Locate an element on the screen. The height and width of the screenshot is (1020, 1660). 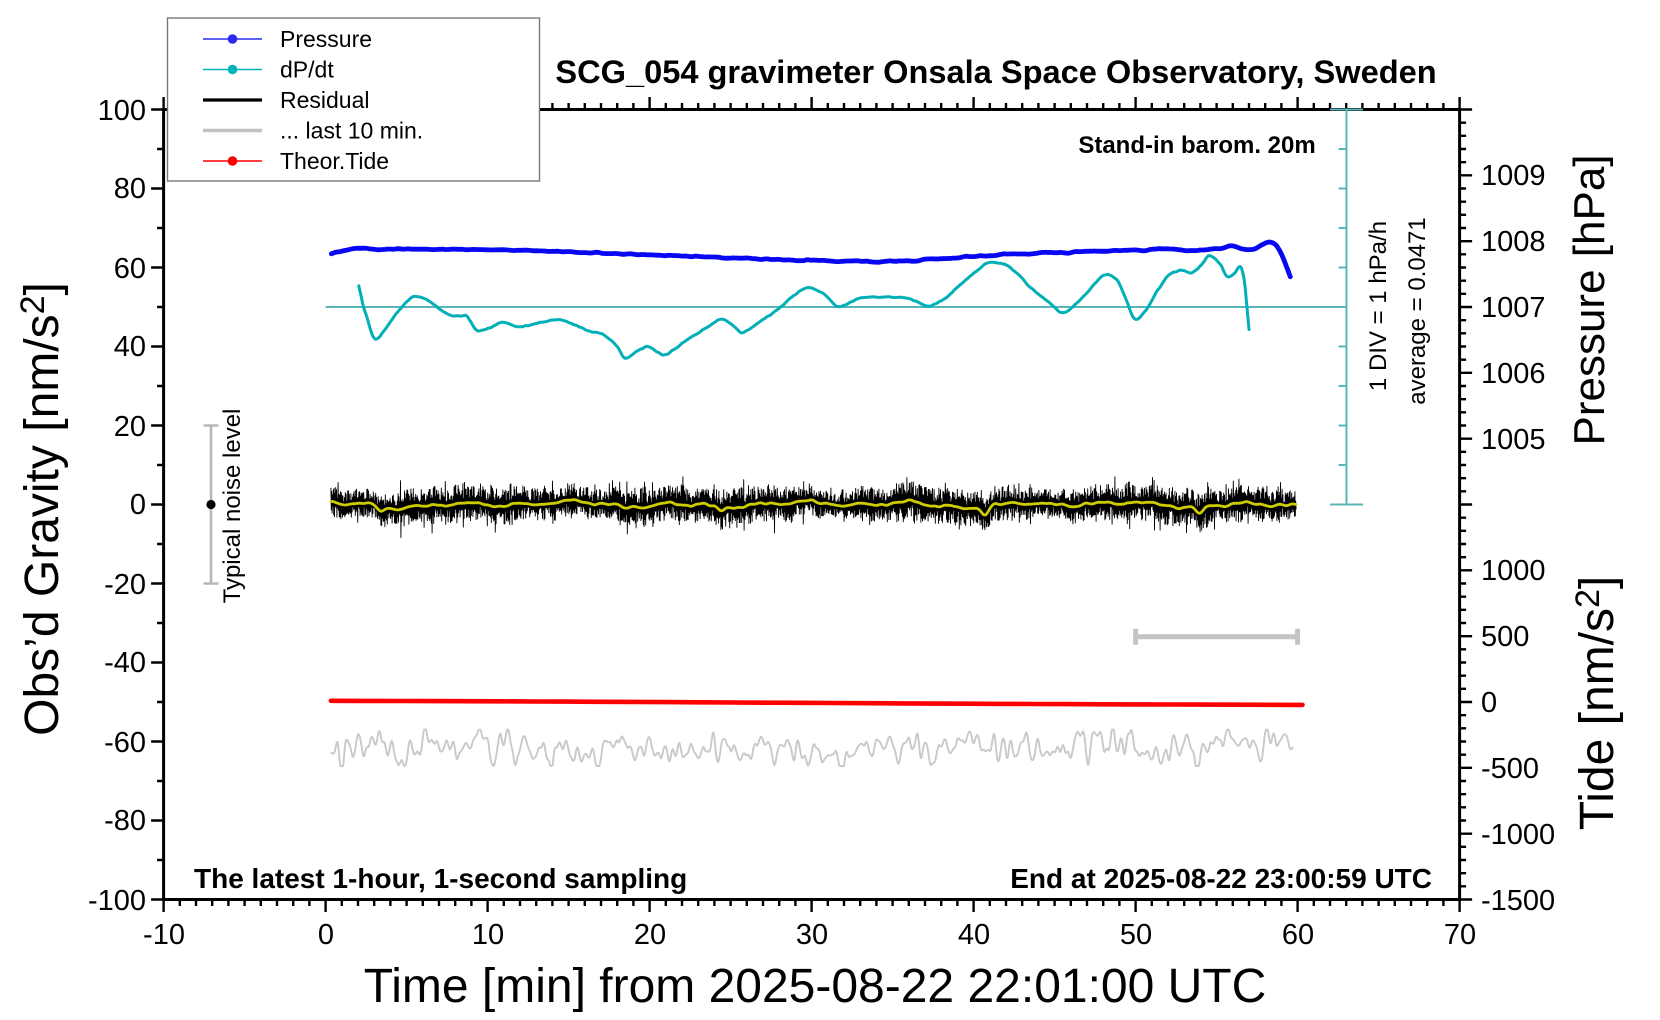
svg-text: 100 is located at coordinates (122, 111).